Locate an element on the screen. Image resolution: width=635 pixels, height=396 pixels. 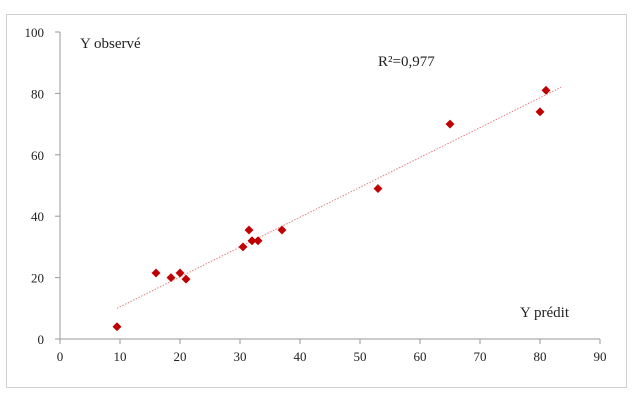
r-squared-annotation: R²=0,977 is located at coordinates (406, 62).